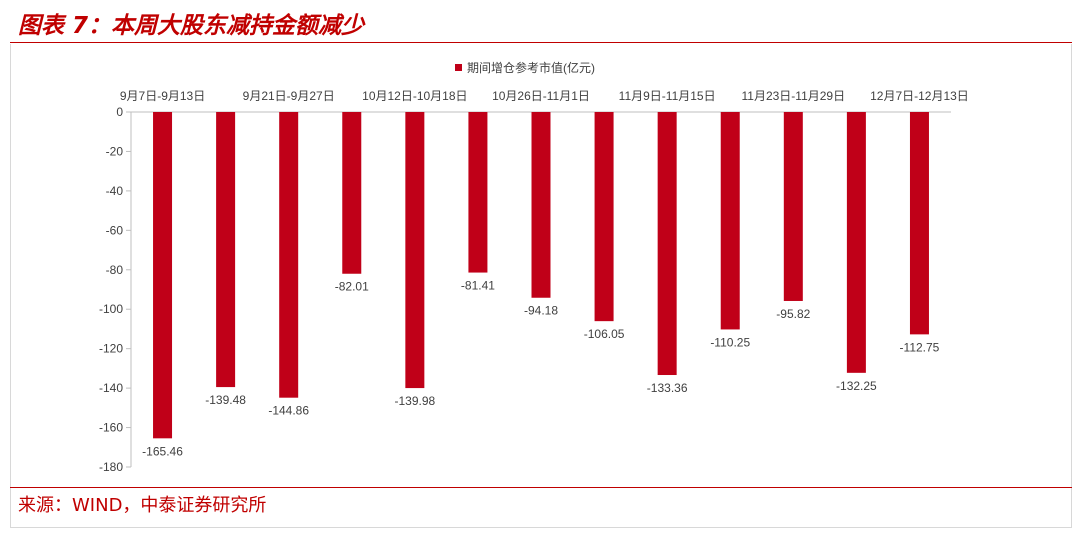 This screenshot has height=535, width=1080. What do you see at coordinates (289, 96) in the screenshot?
I see `x-tick-label: 9月21日-9月27日` at bounding box center [289, 96].